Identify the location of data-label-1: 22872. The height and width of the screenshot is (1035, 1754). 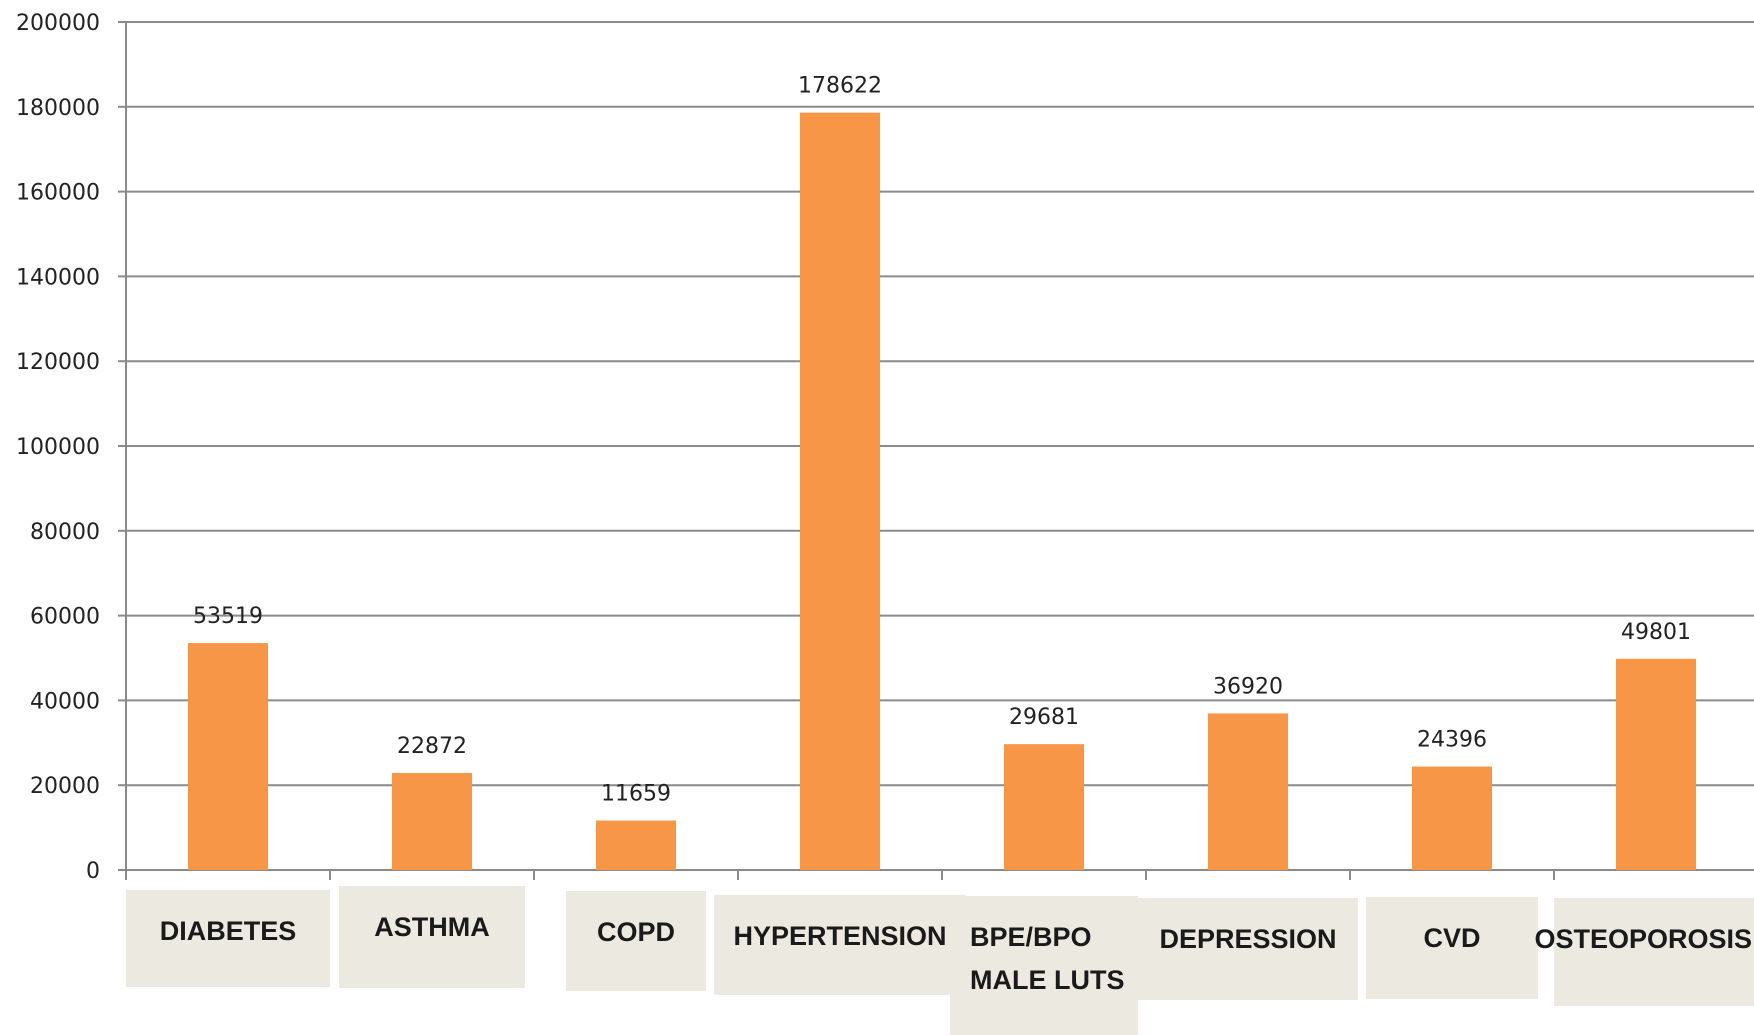
(432, 746).